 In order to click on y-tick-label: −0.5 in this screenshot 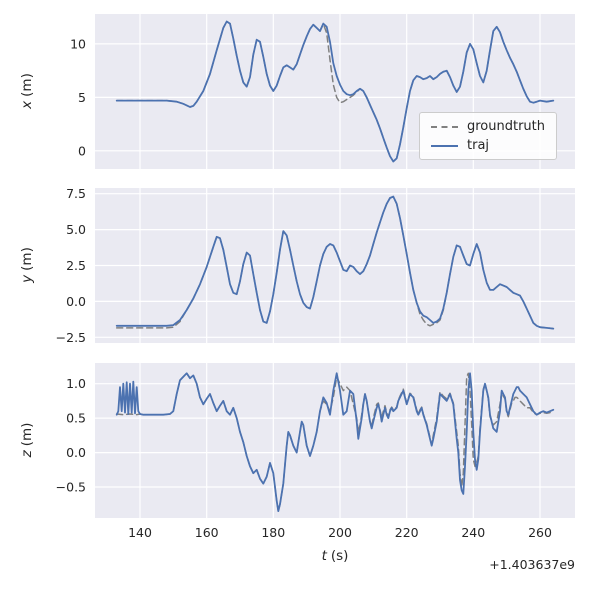, I will do `click(71, 487)`.